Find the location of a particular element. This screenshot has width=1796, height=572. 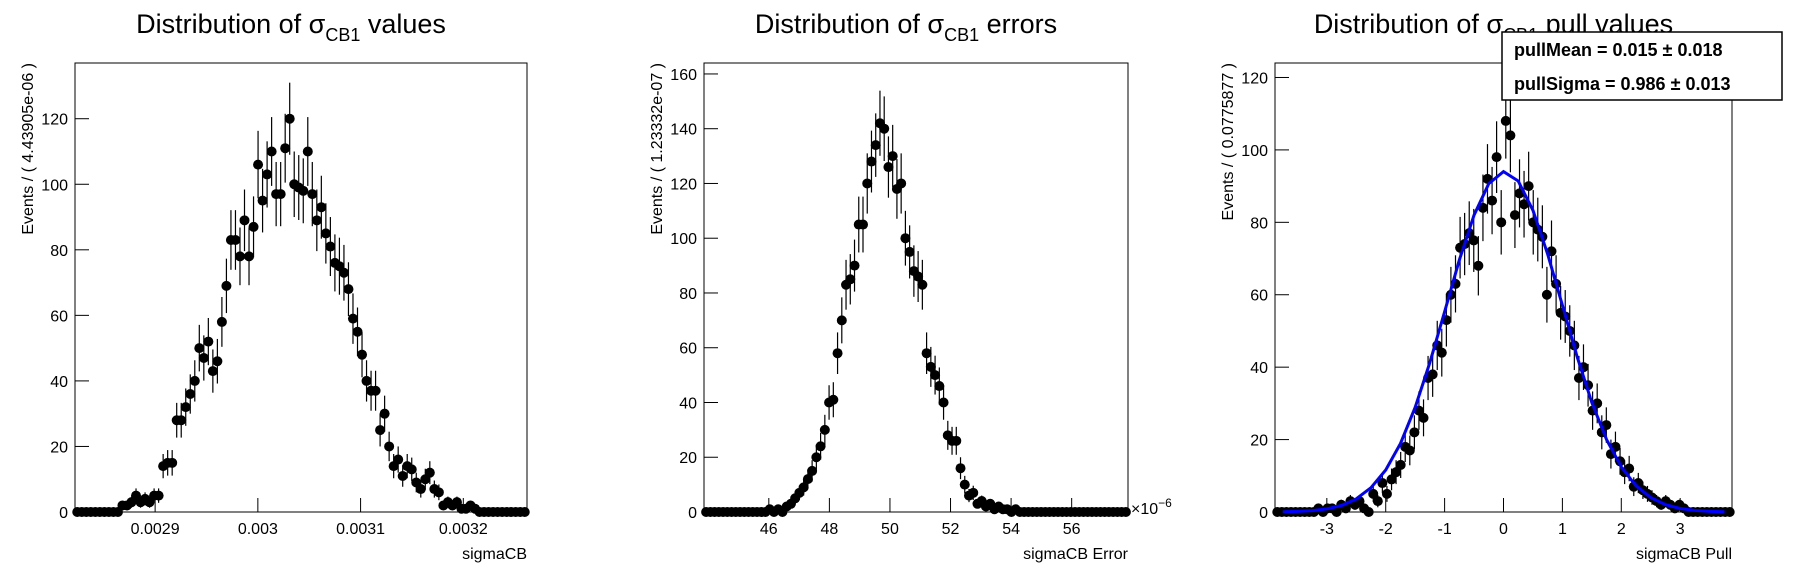

y-tick-label: 120 is located at coordinates (1254, 78).